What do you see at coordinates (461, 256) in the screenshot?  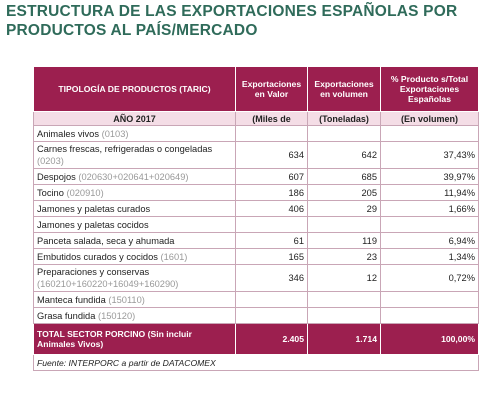 I see `pct-value: 1,34%` at bounding box center [461, 256].